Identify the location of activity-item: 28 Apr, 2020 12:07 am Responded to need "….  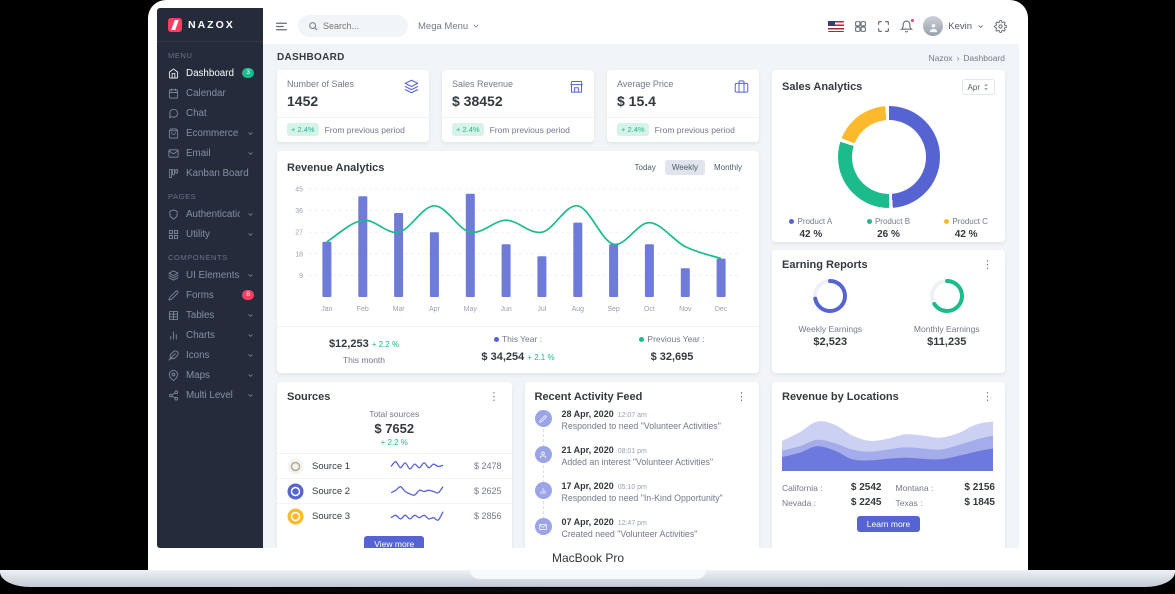
(642, 428).